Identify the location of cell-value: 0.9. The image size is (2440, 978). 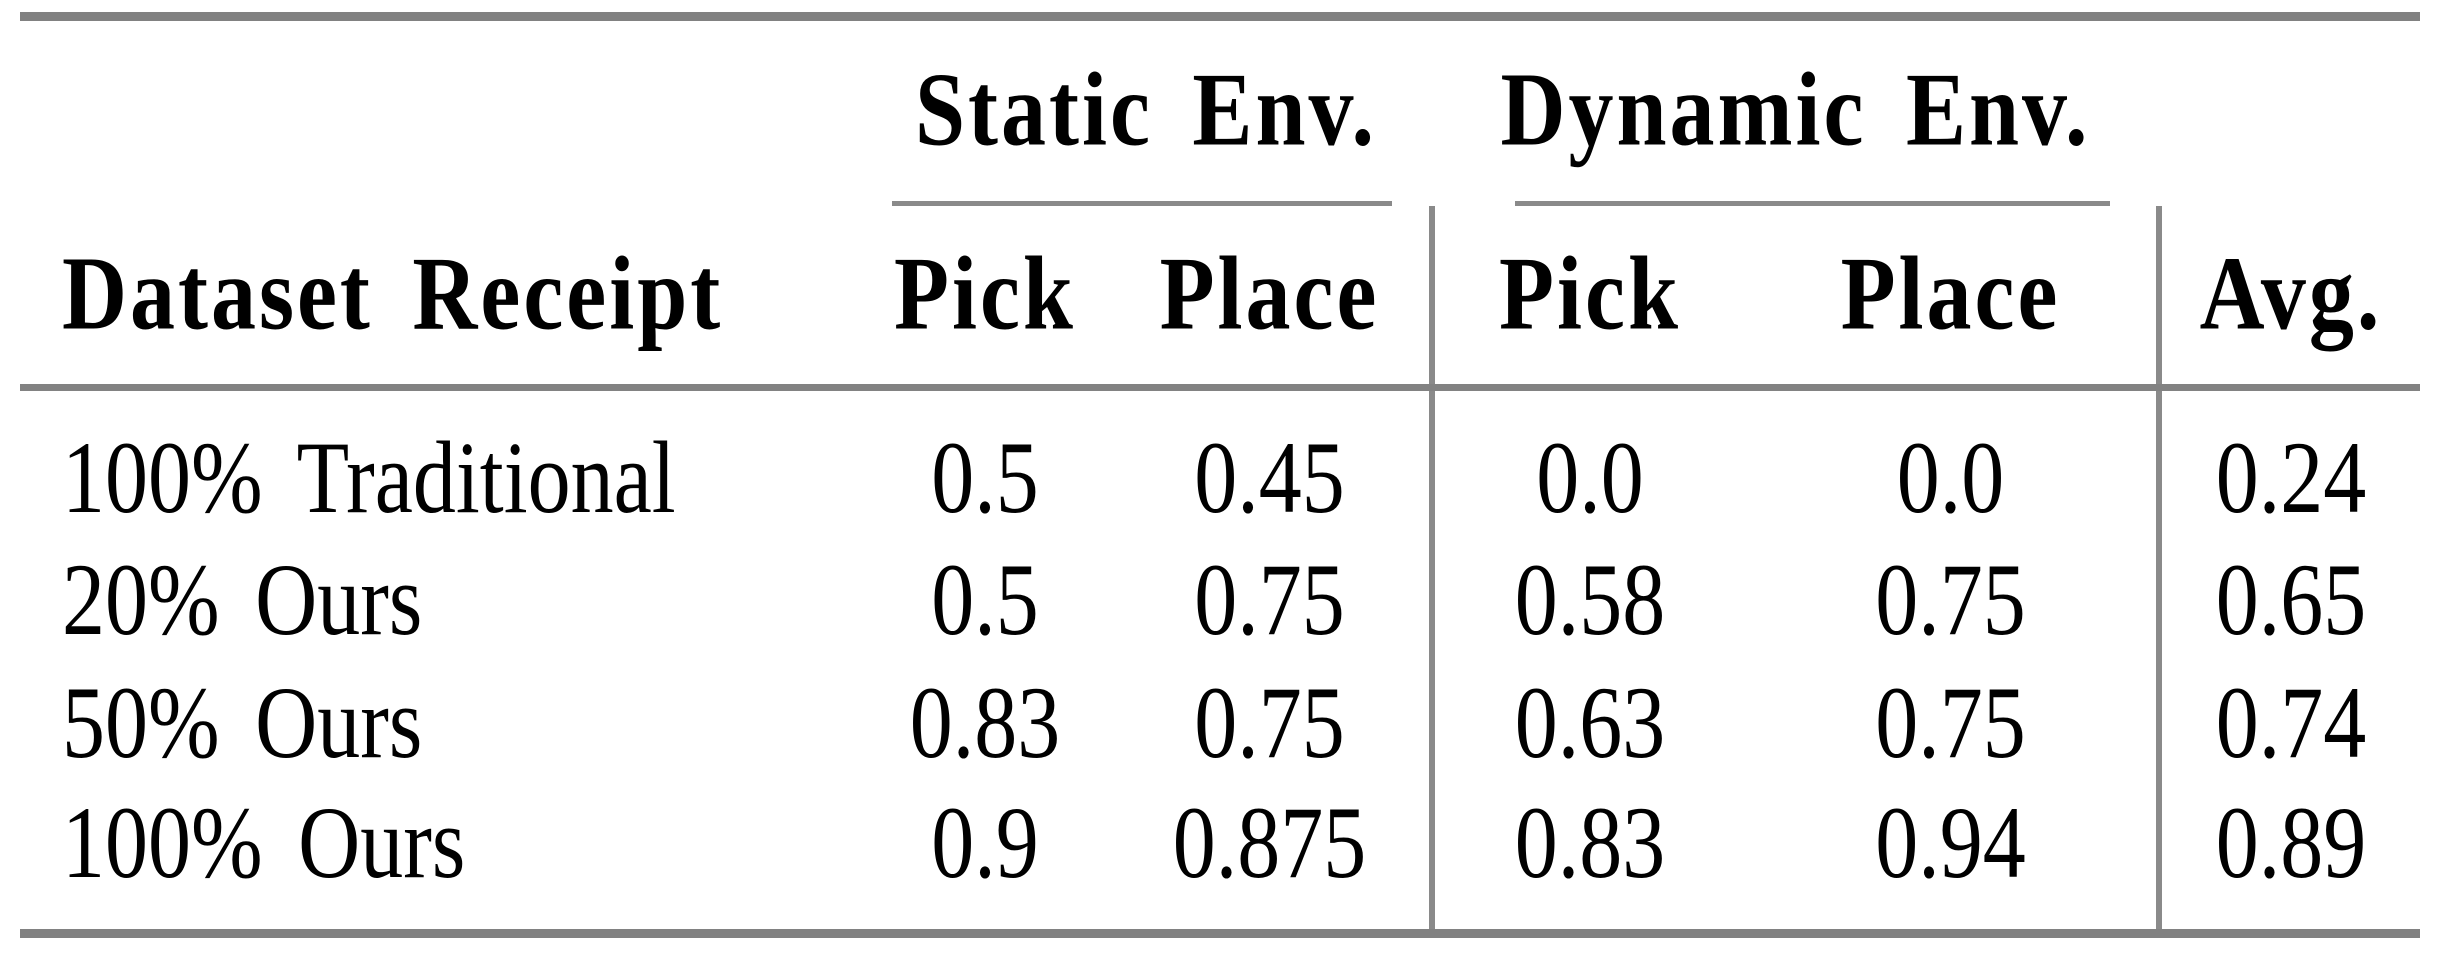
(985, 842).